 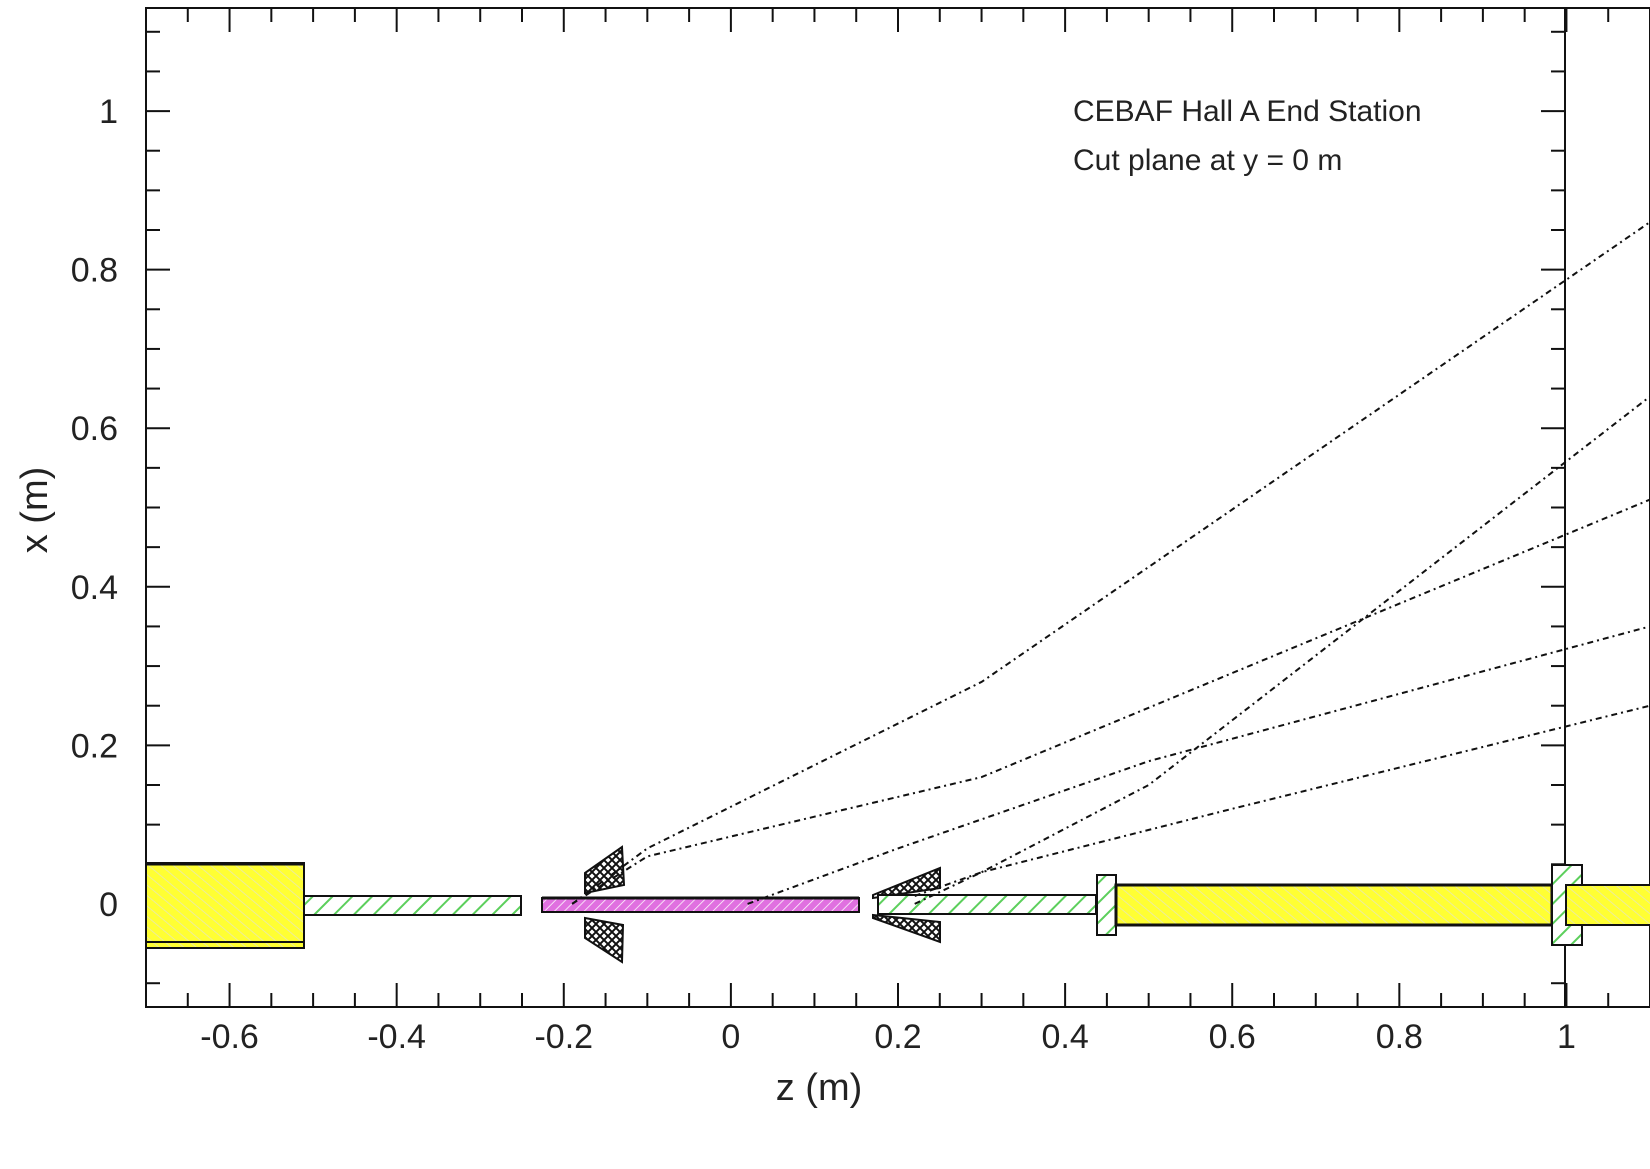 I want to click on upstream-collimator-upper, so click(x=605, y=870).